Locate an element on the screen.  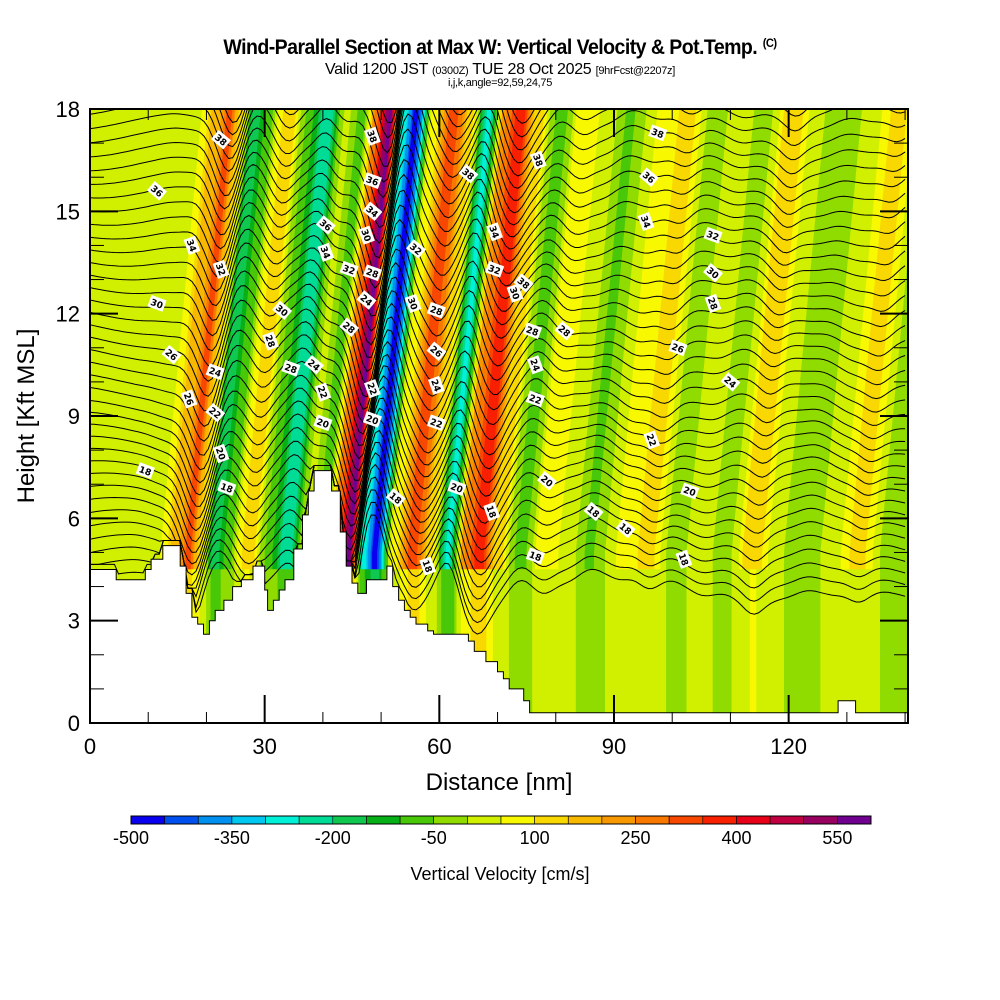
w-band is located at coordinates (905, 532).